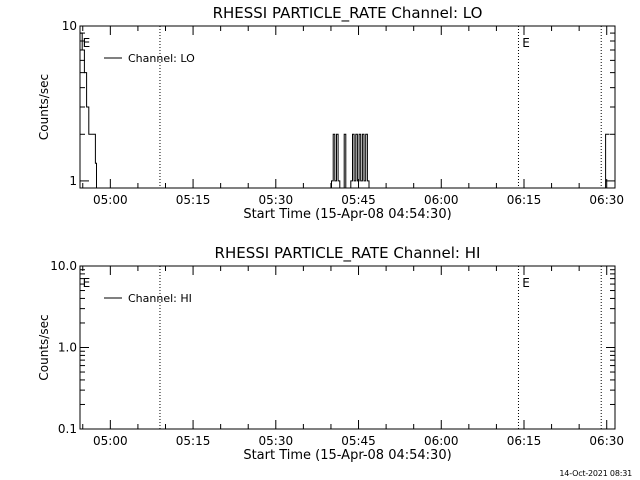  What do you see at coordinates (73, 181) in the screenshot?
I see `panel1-ytick-label: 1` at bounding box center [73, 181].